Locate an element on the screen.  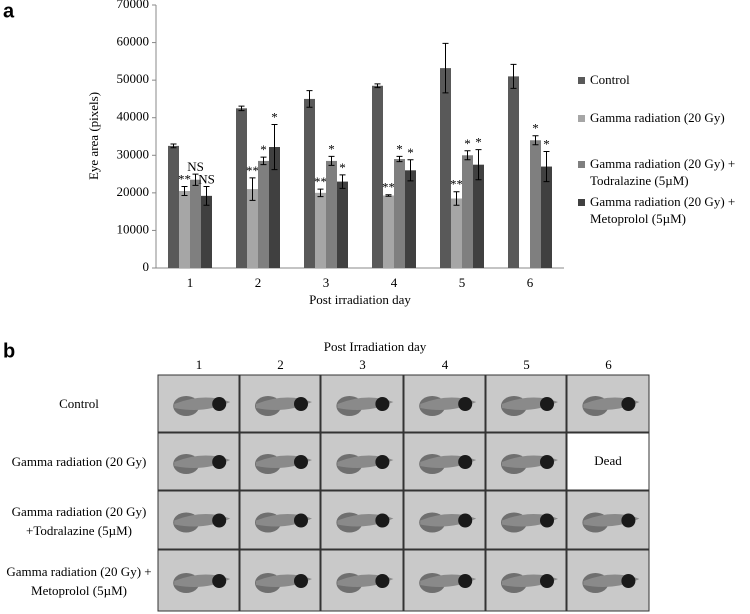
dead-label: Dead is located at coordinates (608, 460).